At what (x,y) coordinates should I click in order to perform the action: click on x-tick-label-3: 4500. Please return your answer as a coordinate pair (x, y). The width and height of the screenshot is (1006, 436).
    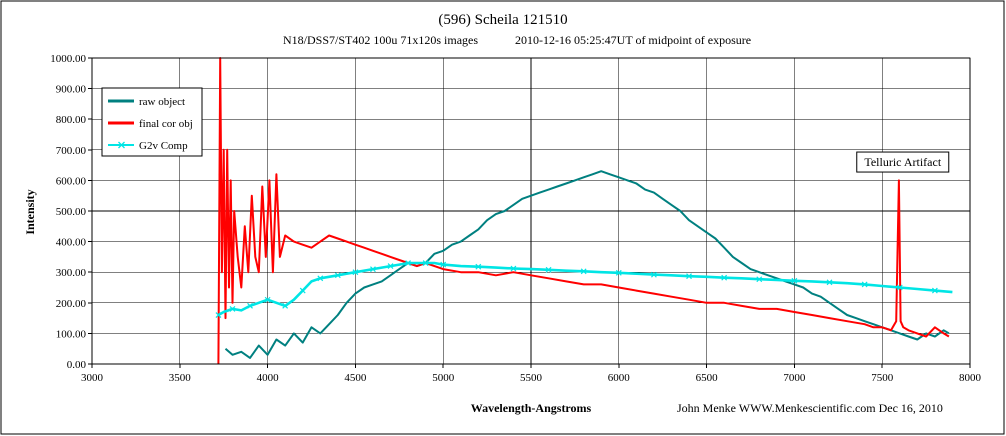
    Looking at the image, I should click on (355, 378).